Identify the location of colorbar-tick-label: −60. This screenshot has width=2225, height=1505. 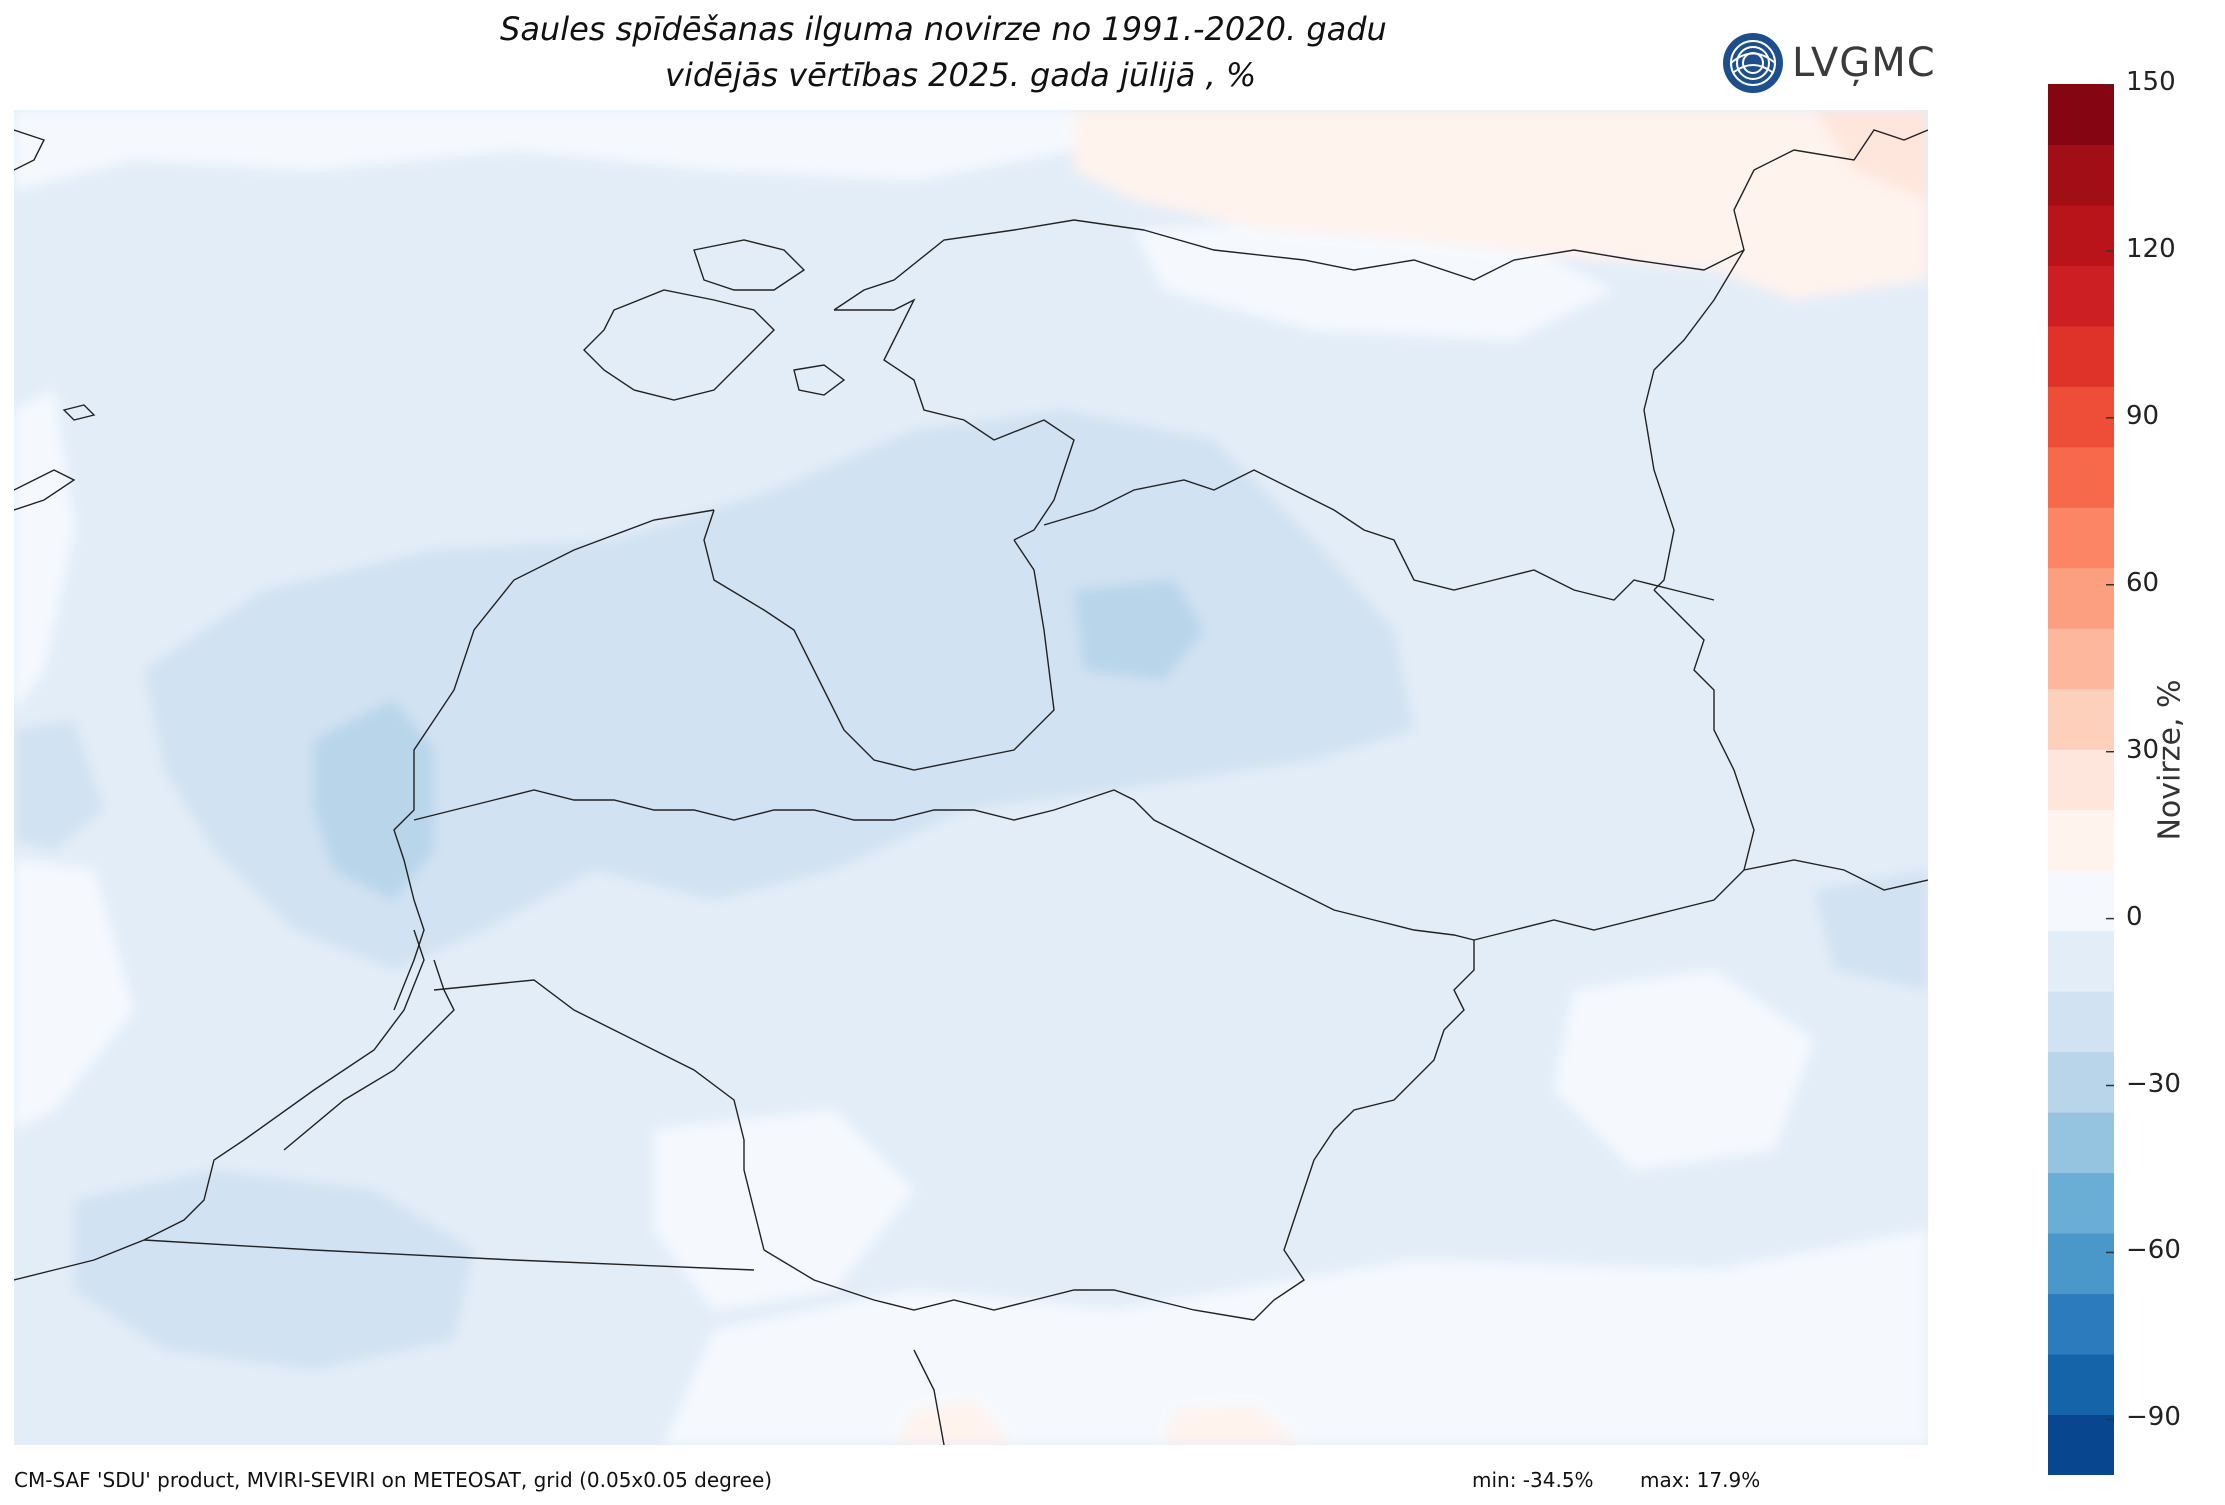
(2153, 1250).